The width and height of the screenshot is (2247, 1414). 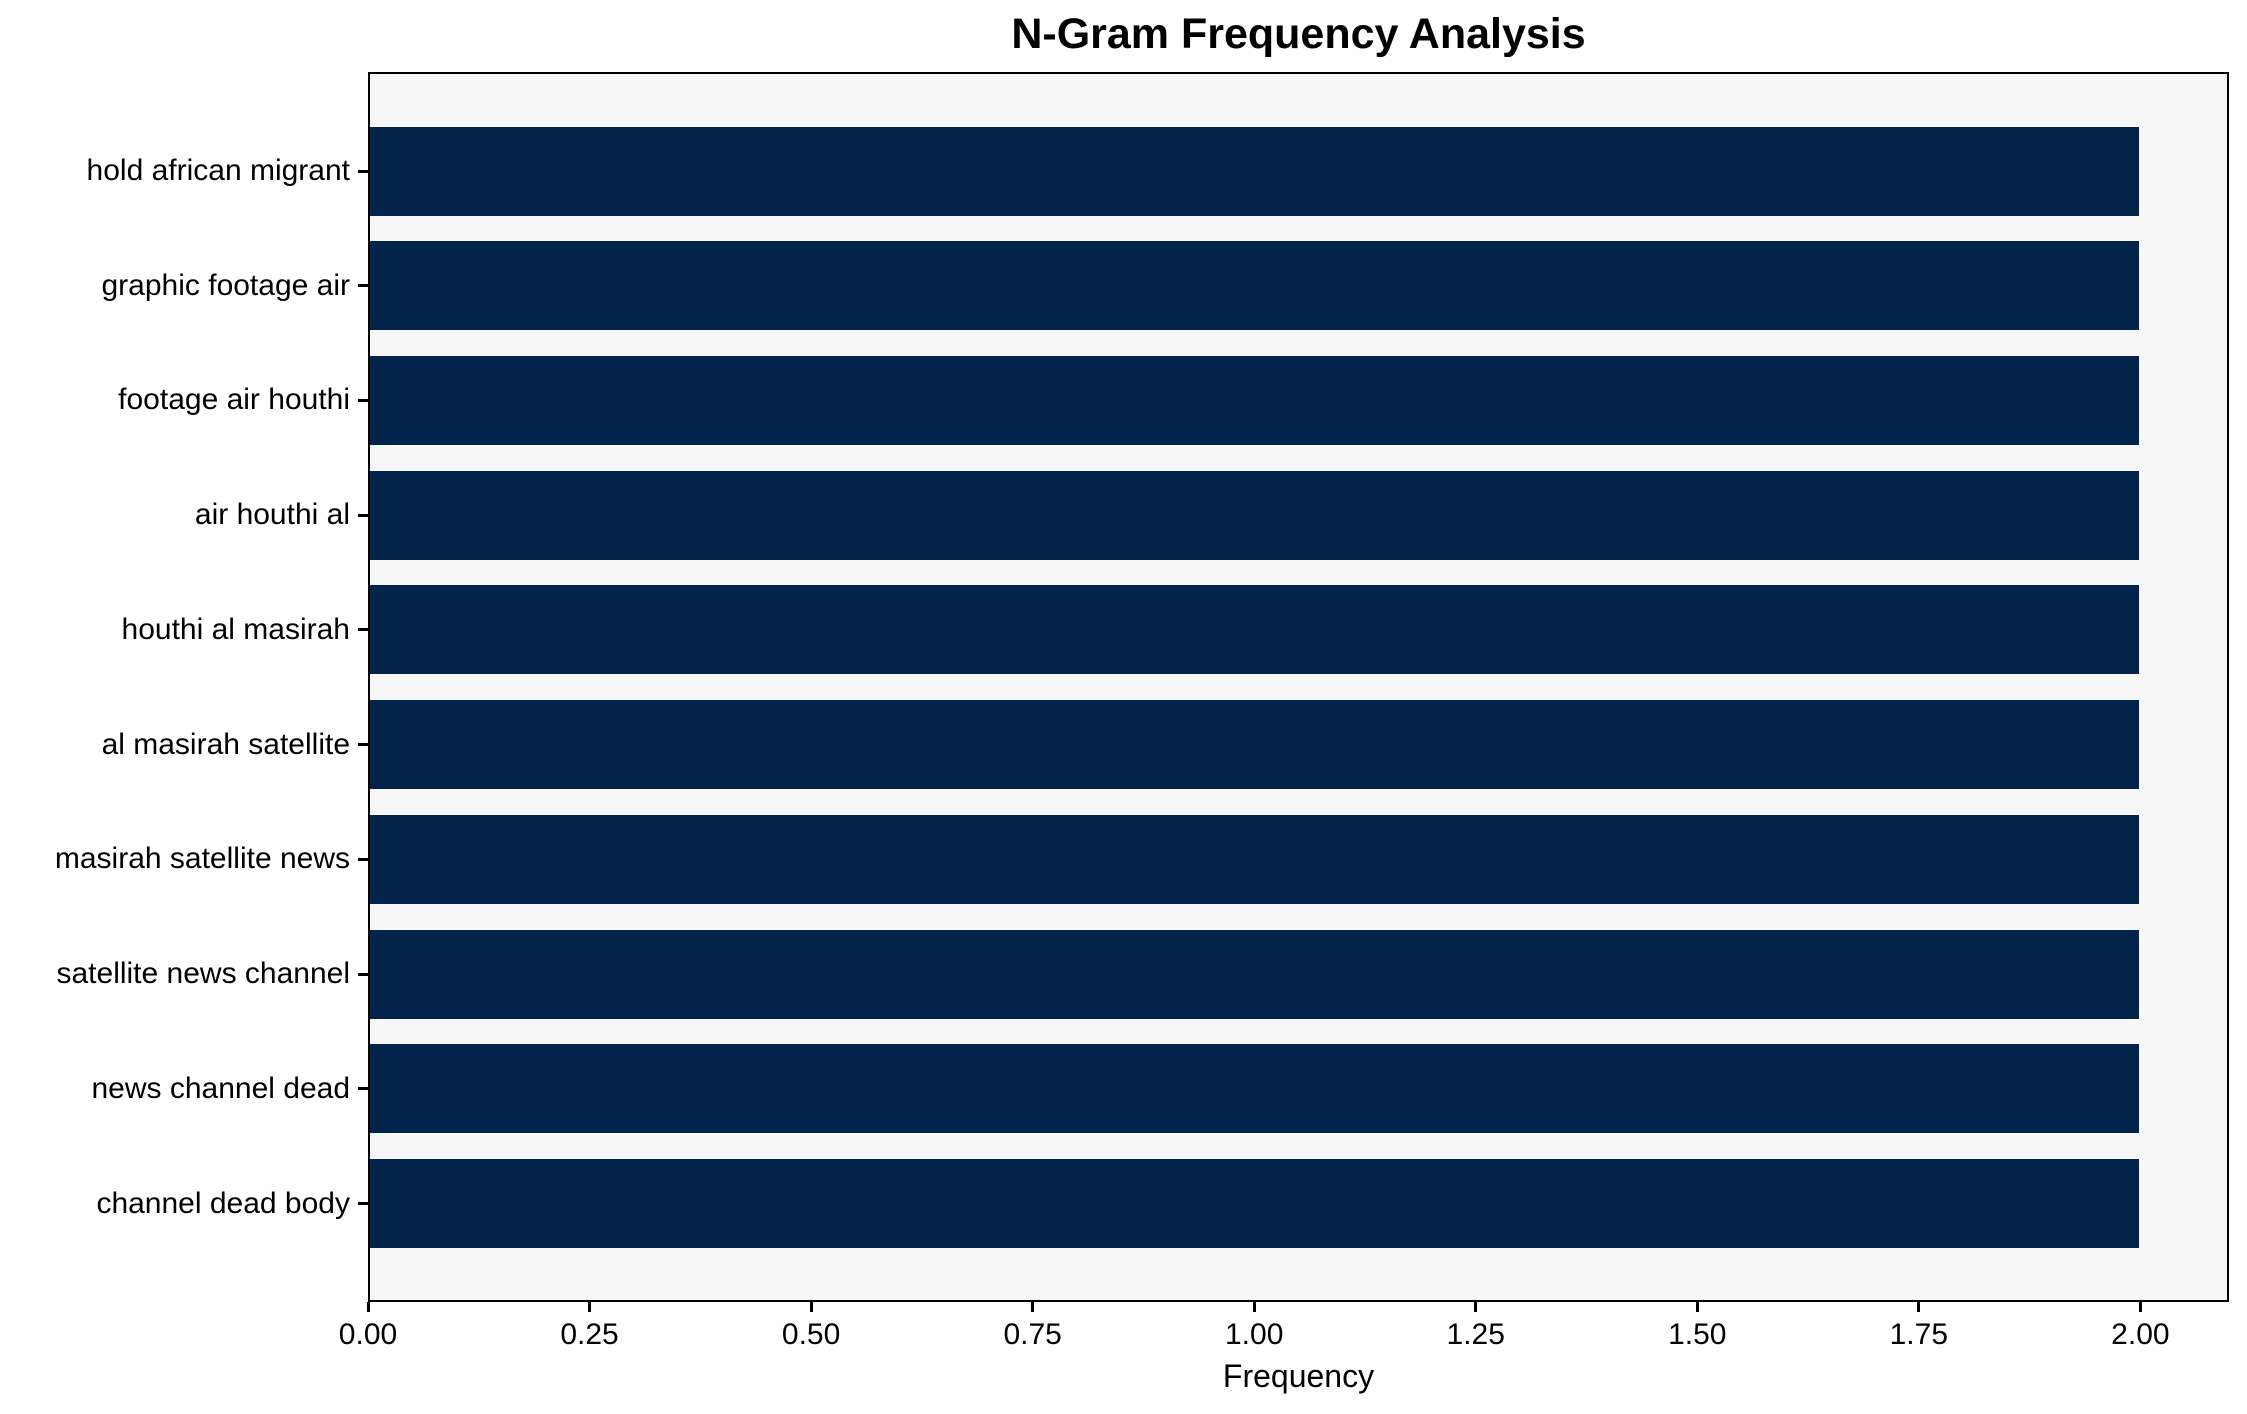 What do you see at coordinates (234, 400) in the screenshot?
I see `y-tick-label: footage air houthi` at bounding box center [234, 400].